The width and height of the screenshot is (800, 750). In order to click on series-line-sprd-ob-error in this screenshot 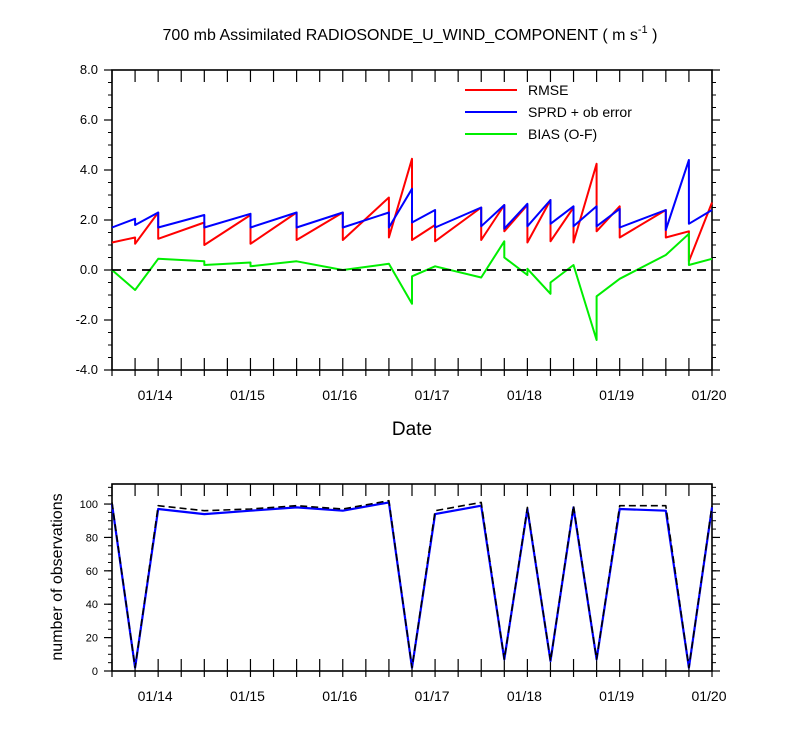, I will do `click(412, 195)`.